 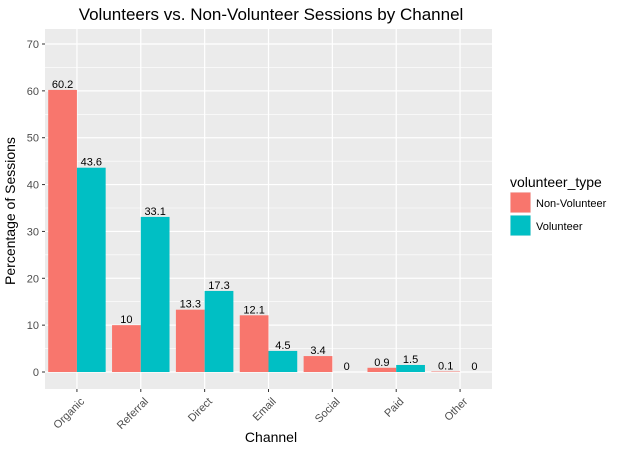 What do you see at coordinates (556, 182) in the screenshot?
I see `legend-title: volunteer_type` at bounding box center [556, 182].